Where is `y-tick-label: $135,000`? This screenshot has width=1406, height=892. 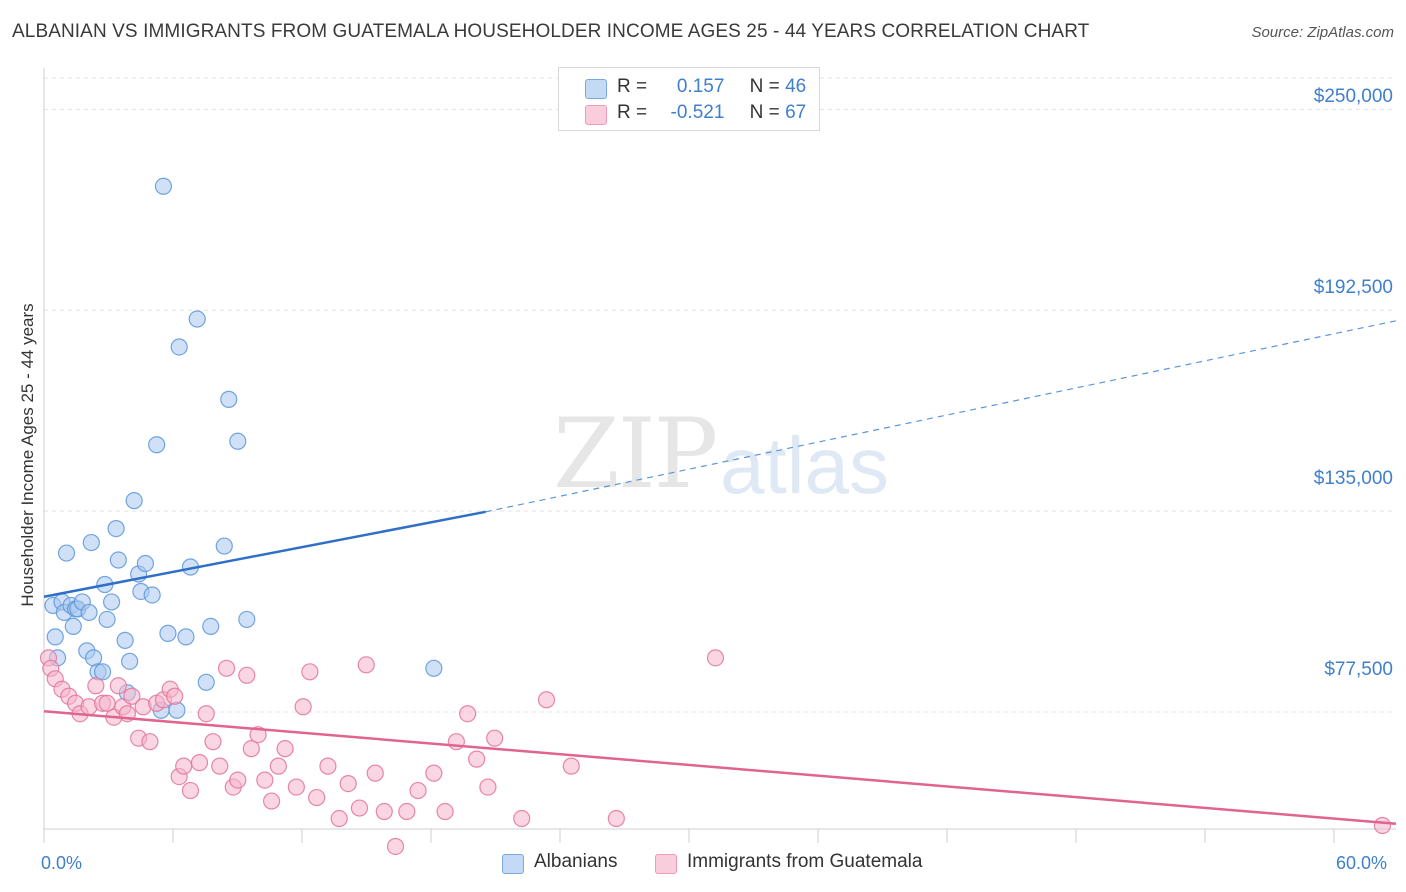 y-tick-label: $135,000 is located at coordinates (1353, 478).